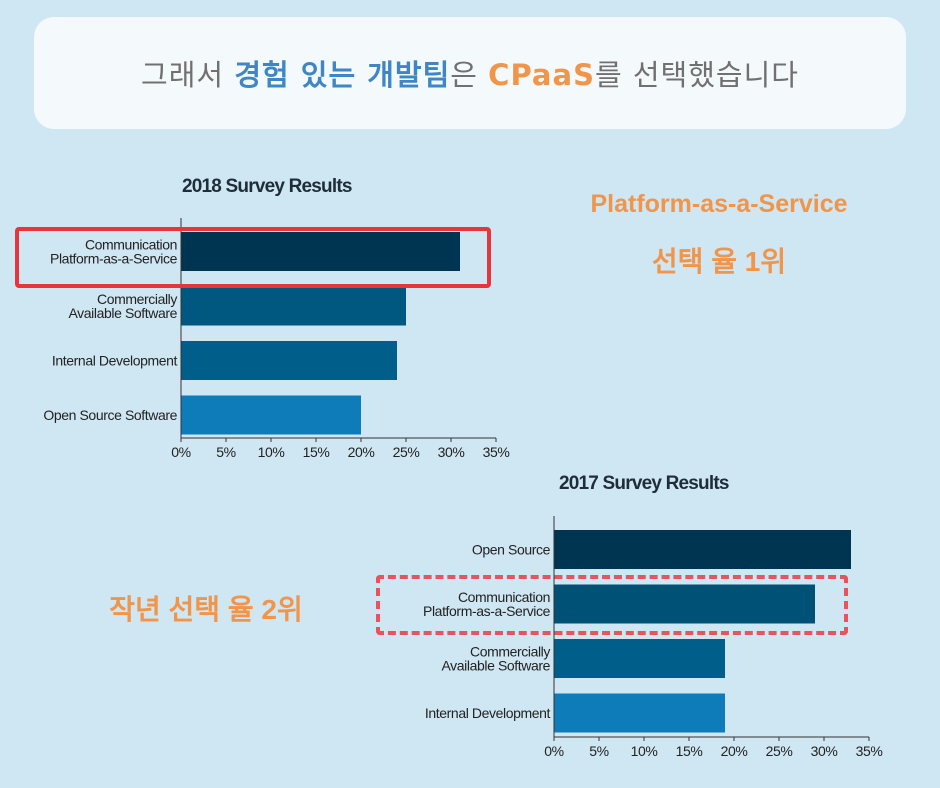 Image resolution: width=940 pixels, height=788 pixels. Describe the element at coordinates (869, 751) in the screenshot. I see `chart-2017-tick-label-7: 35%` at that location.